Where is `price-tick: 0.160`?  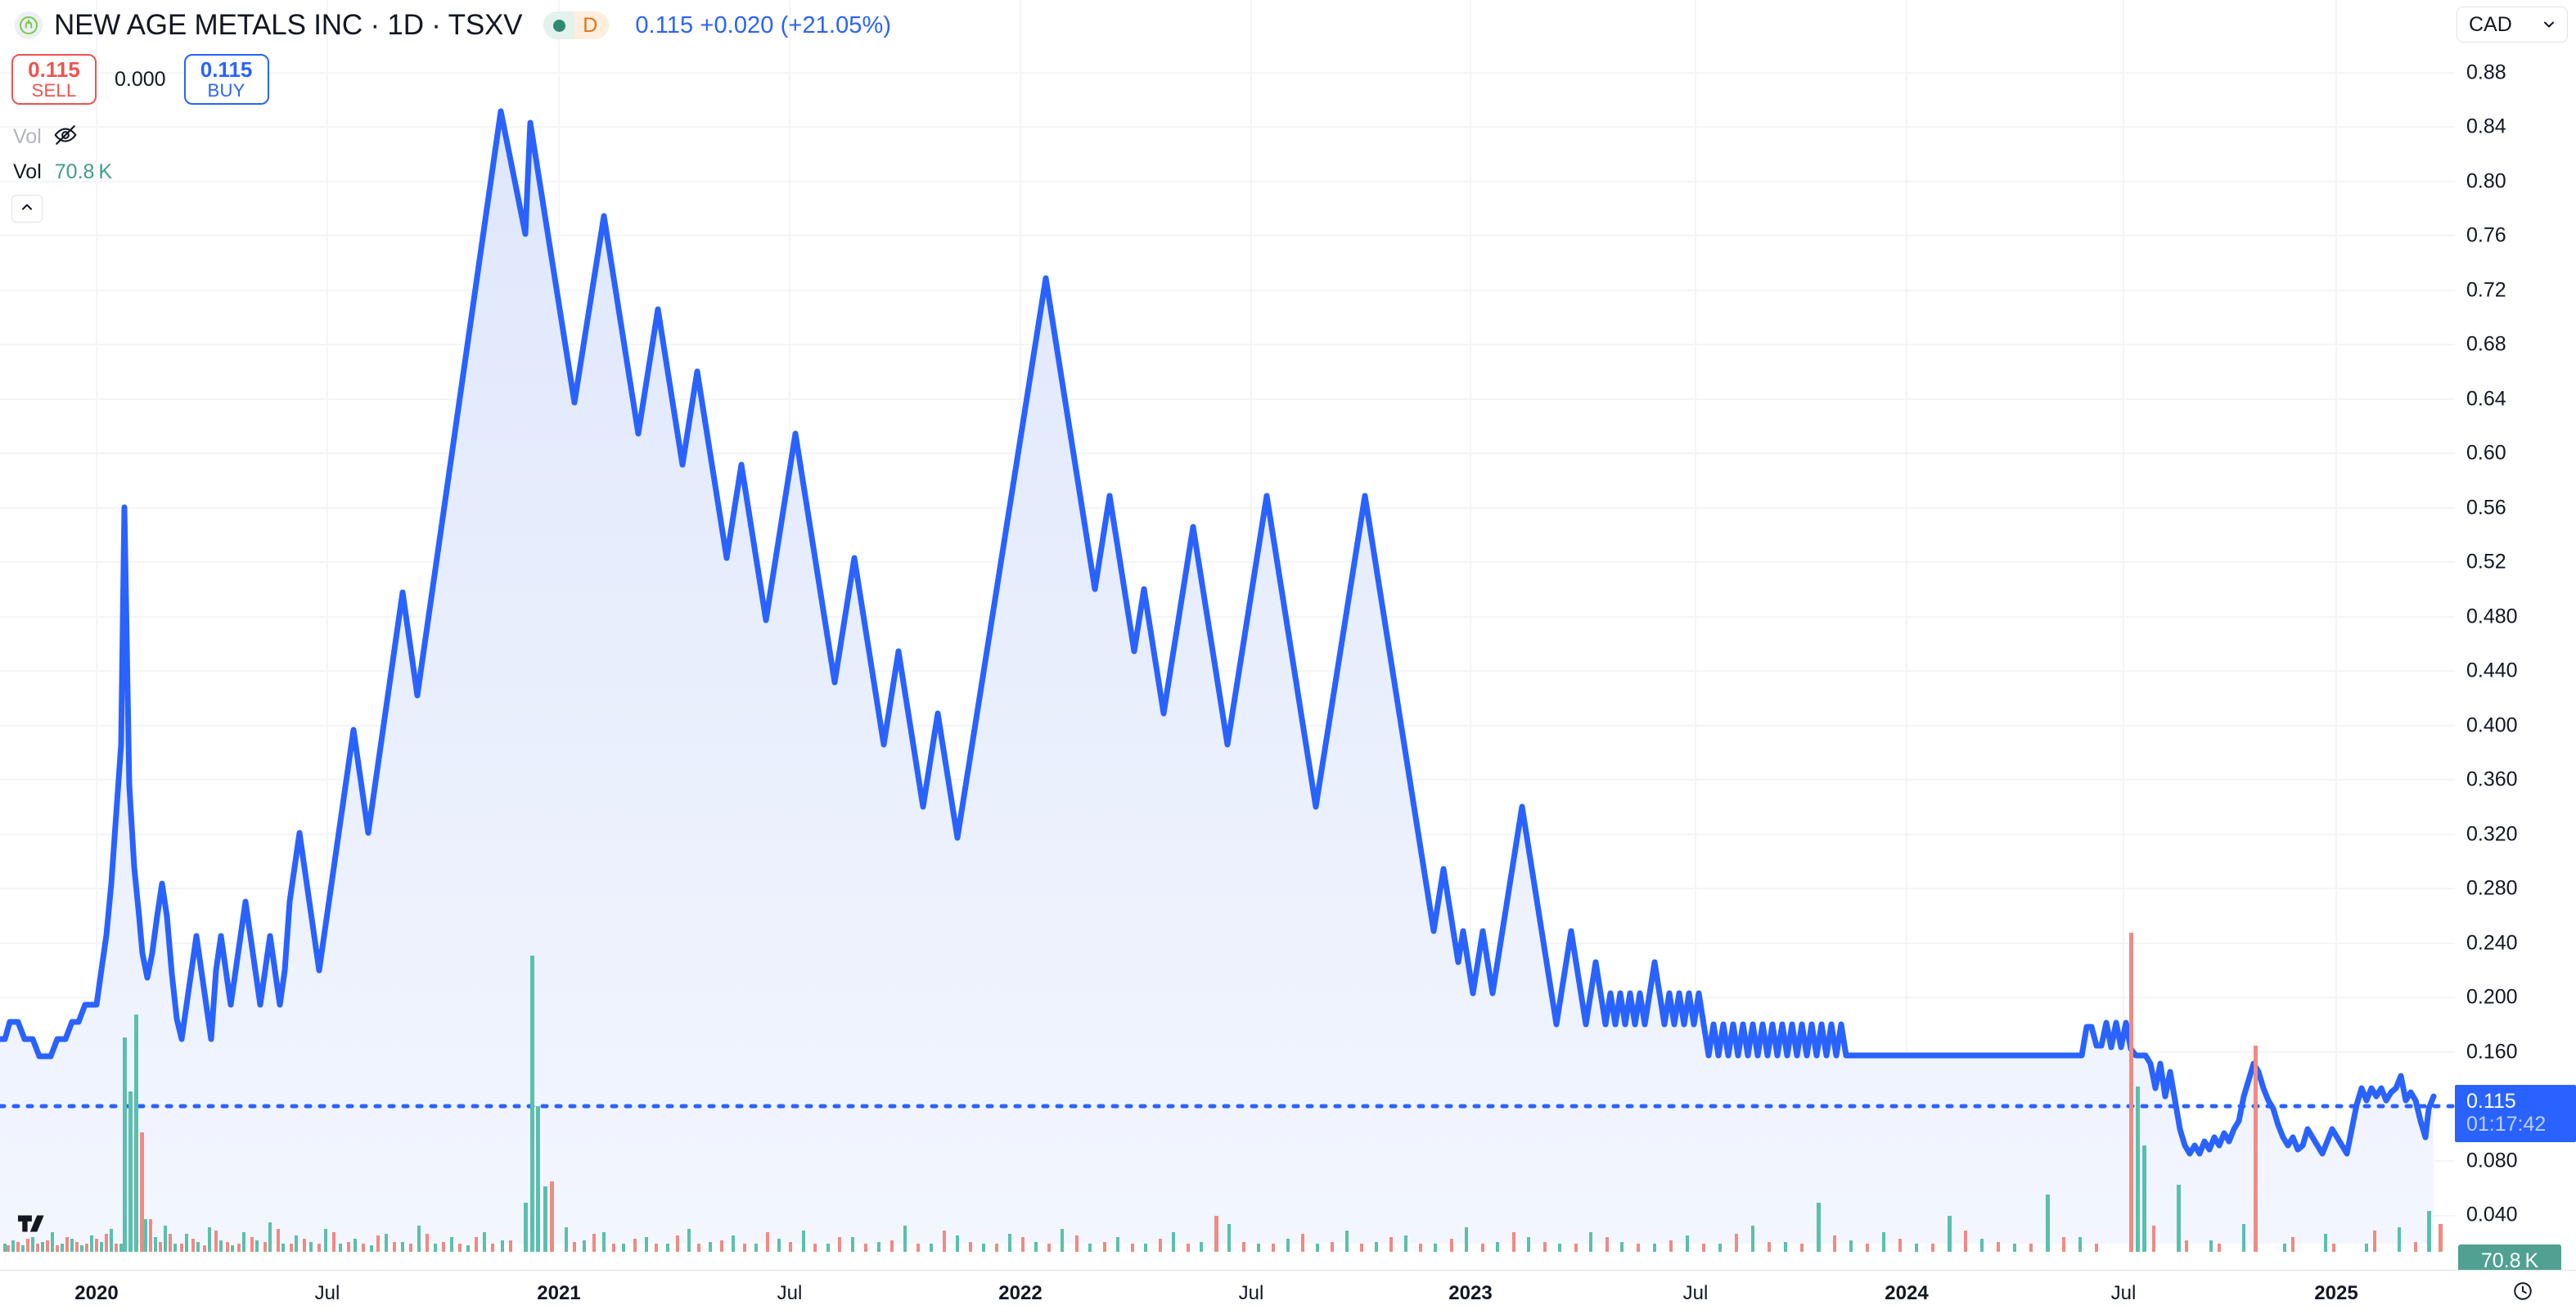
price-tick: 0.160 is located at coordinates (2492, 1052).